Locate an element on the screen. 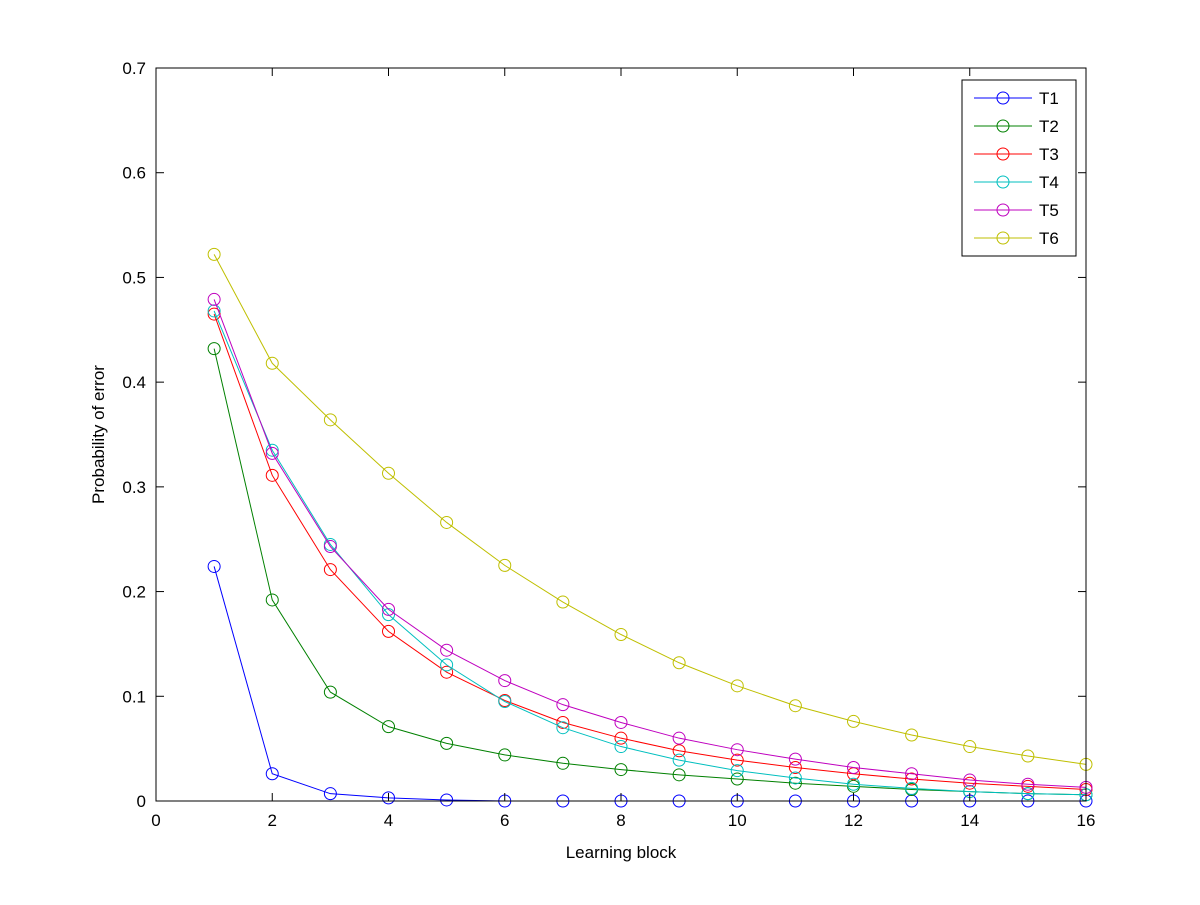 This screenshot has width=1200, height=905. y-tick-label: 0.7 is located at coordinates (134, 68).